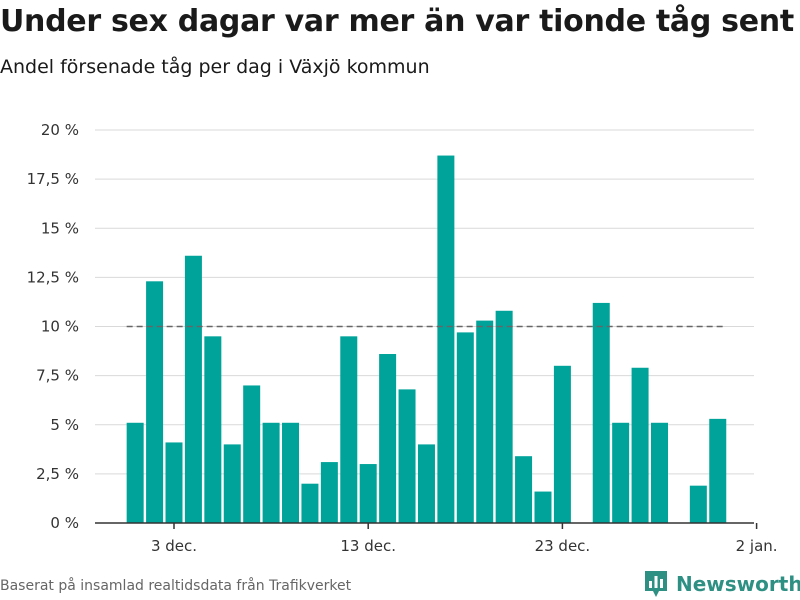 This screenshot has height=600, width=800. I want to click on y-tick-label: 5 %, so click(64, 425).